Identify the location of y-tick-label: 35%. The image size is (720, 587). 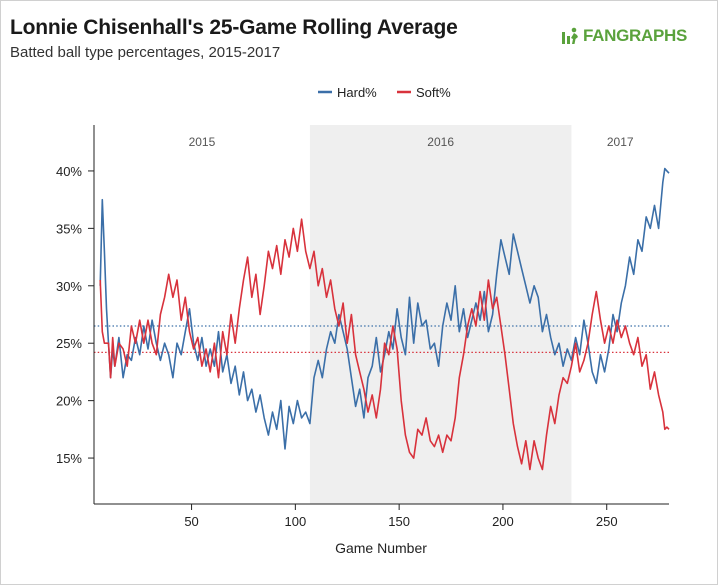
(69, 228).